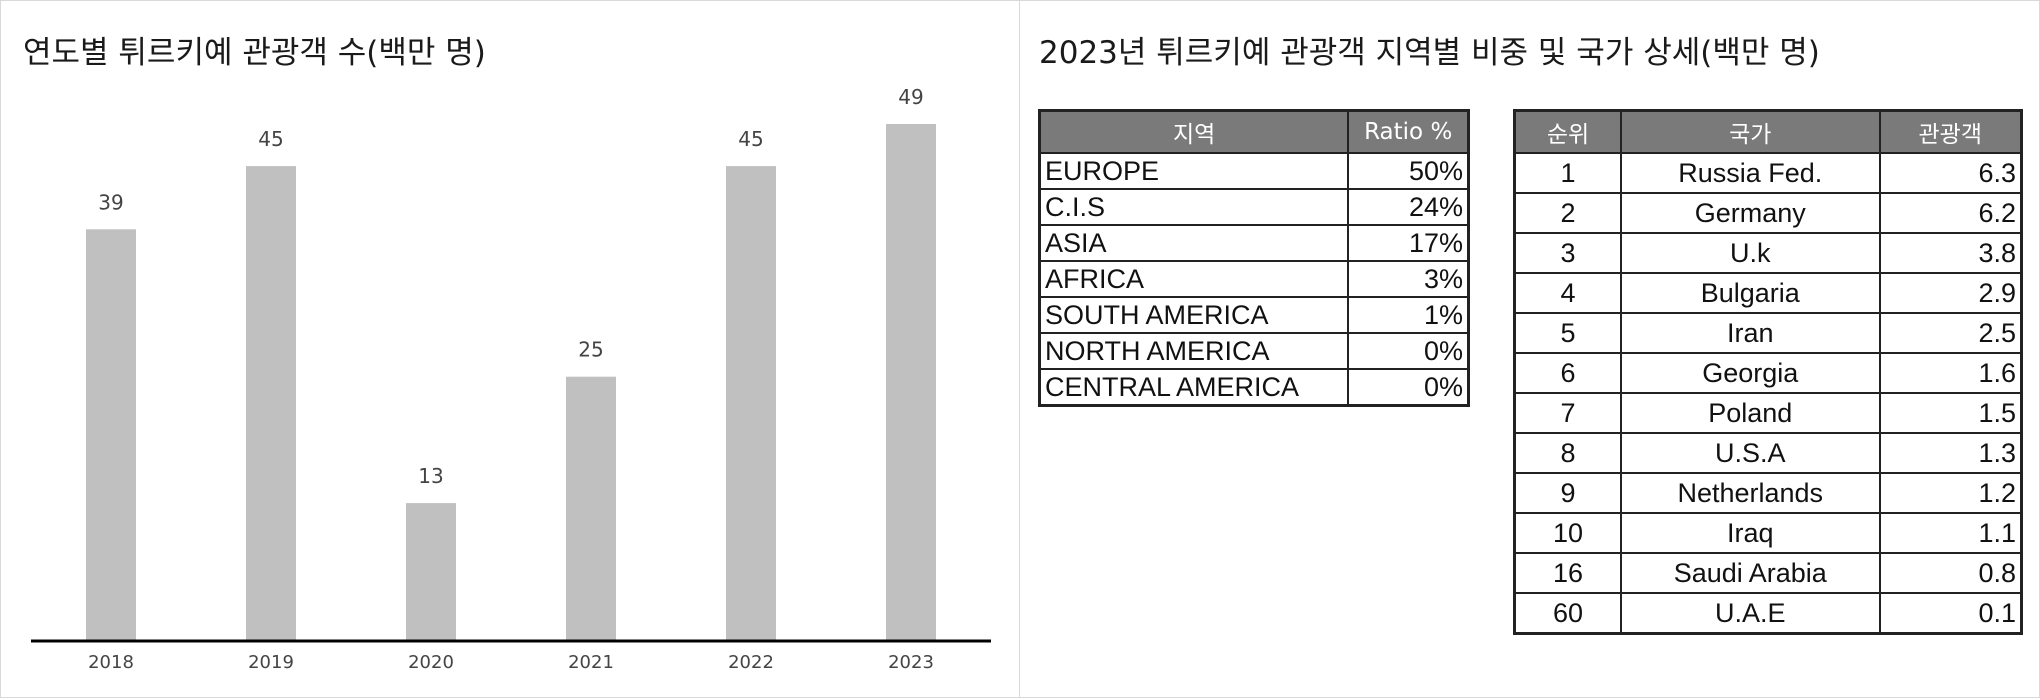  I want to click on visitors-cell: 6.3, so click(1950, 173).